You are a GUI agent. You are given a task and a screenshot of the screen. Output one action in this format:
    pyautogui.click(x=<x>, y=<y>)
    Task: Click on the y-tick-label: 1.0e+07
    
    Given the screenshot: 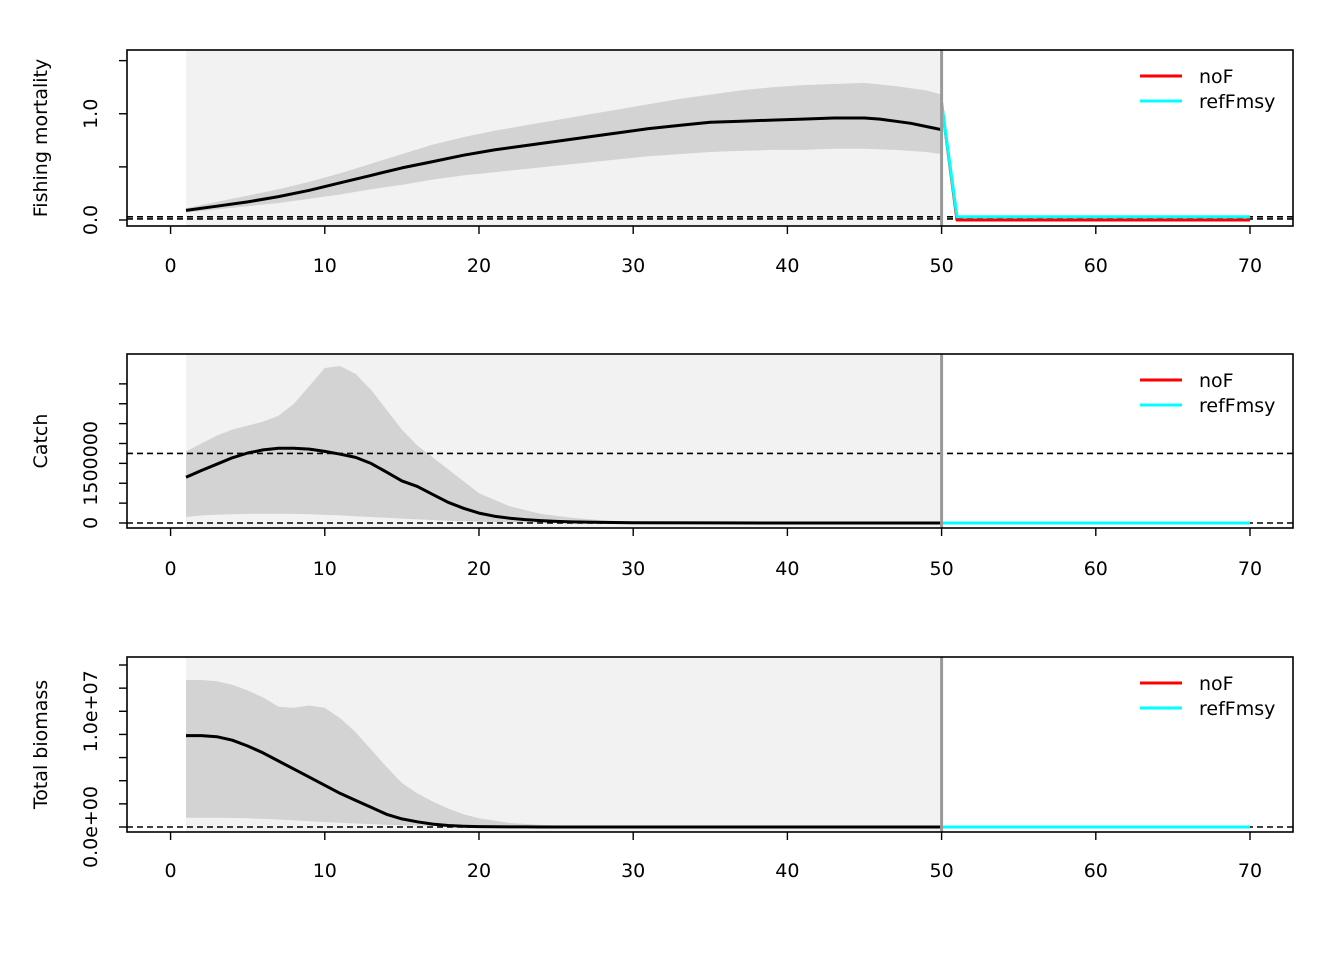 What is the action you would take?
    pyautogui.click(x=91, y=711)
    